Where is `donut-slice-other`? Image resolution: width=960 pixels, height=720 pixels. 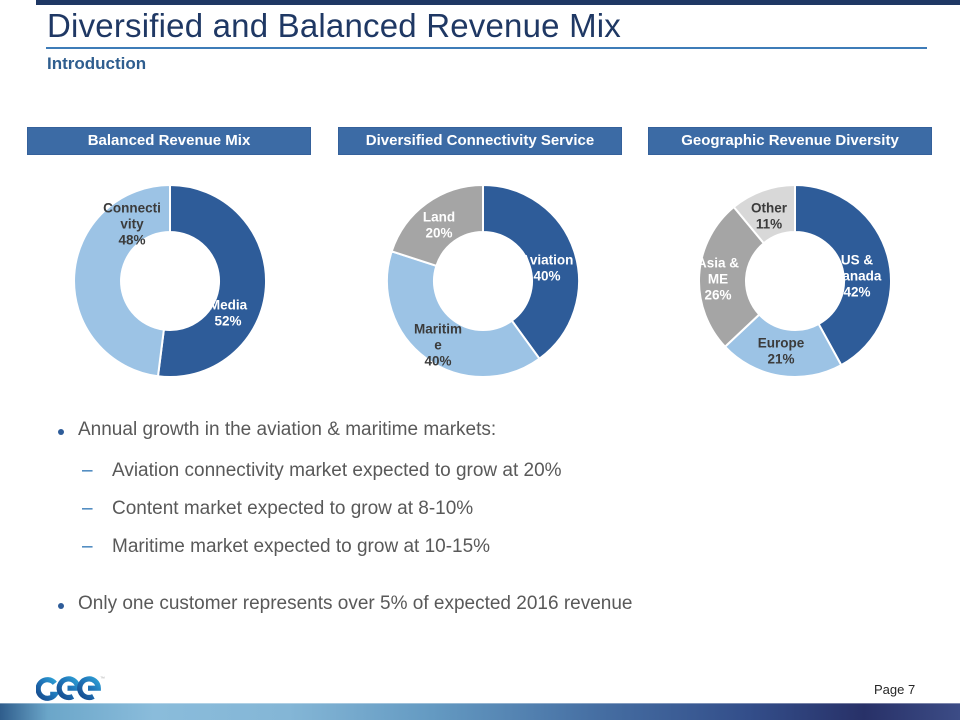 donut-slice-other is located at coordinates (764, 214).